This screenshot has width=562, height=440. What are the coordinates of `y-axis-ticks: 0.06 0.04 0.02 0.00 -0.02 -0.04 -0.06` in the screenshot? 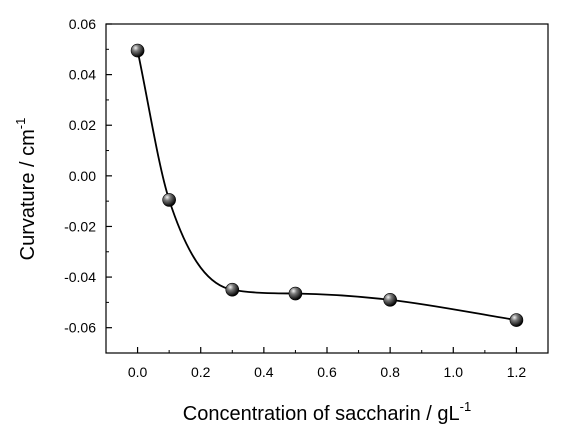 It's located at (88, 185).